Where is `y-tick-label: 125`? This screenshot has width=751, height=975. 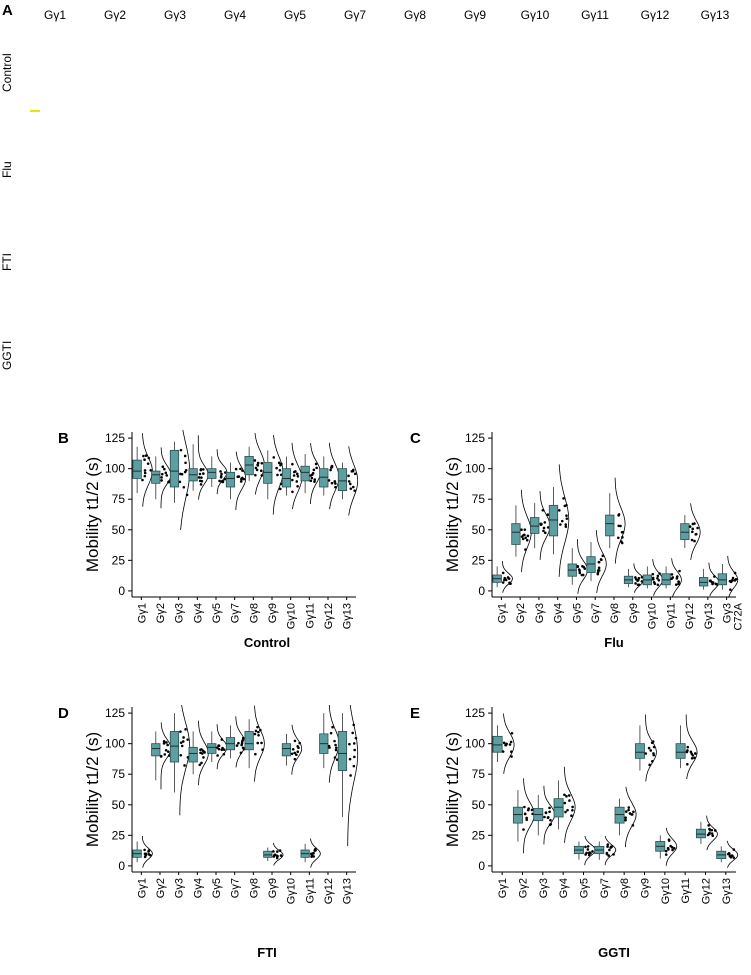 y-tick-label: 125 is located at coordinates (115, 713).